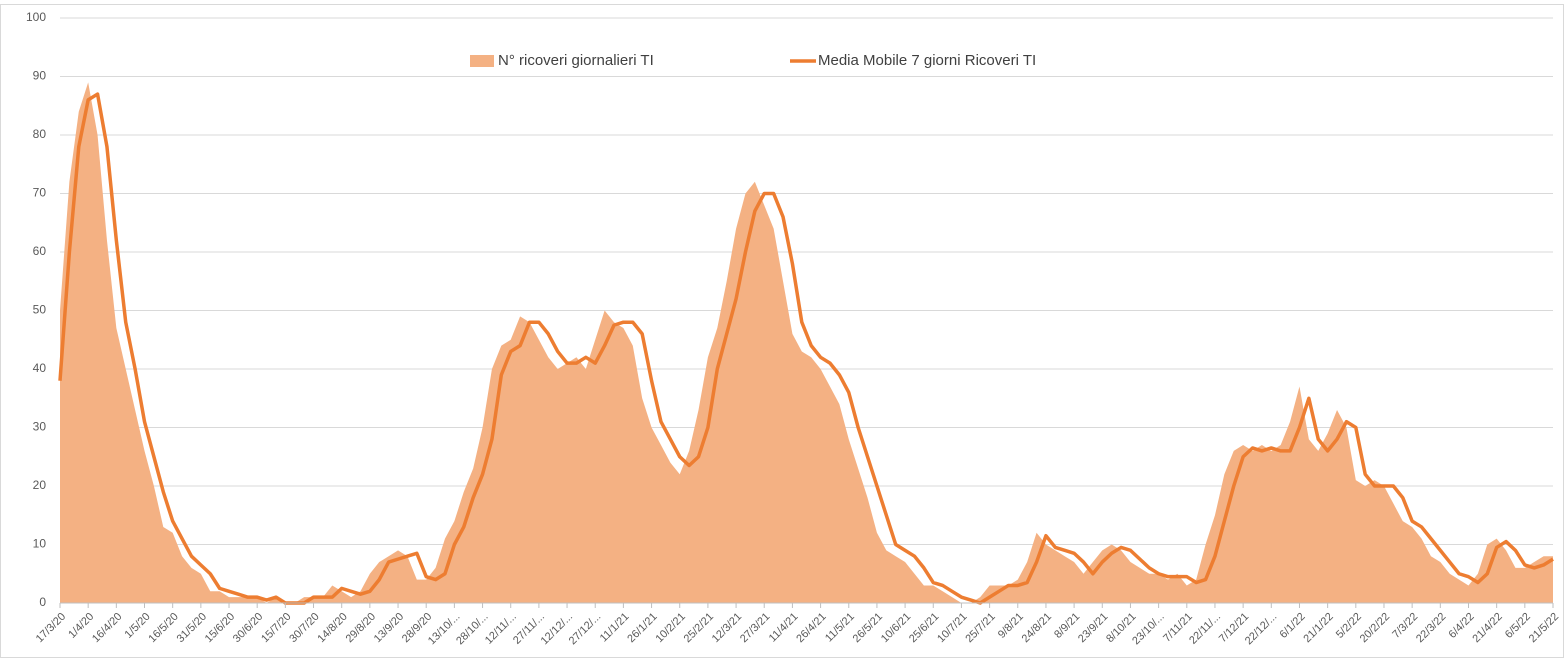  I want to click on x-tick-label: 25/6/21, so click(924, 628).